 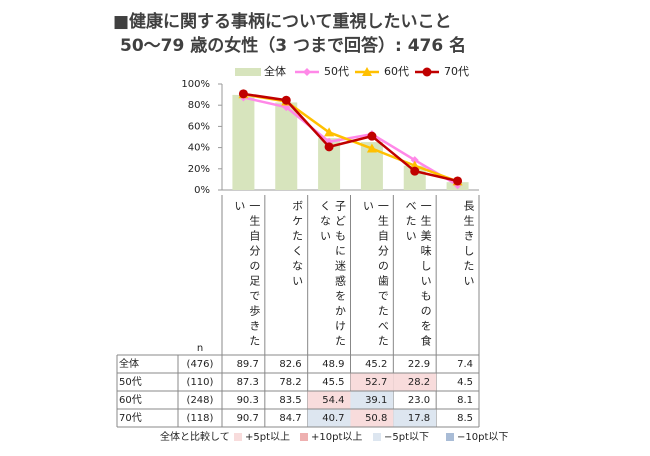 I want to click on n-label: (248), so click(x=200, y=400).